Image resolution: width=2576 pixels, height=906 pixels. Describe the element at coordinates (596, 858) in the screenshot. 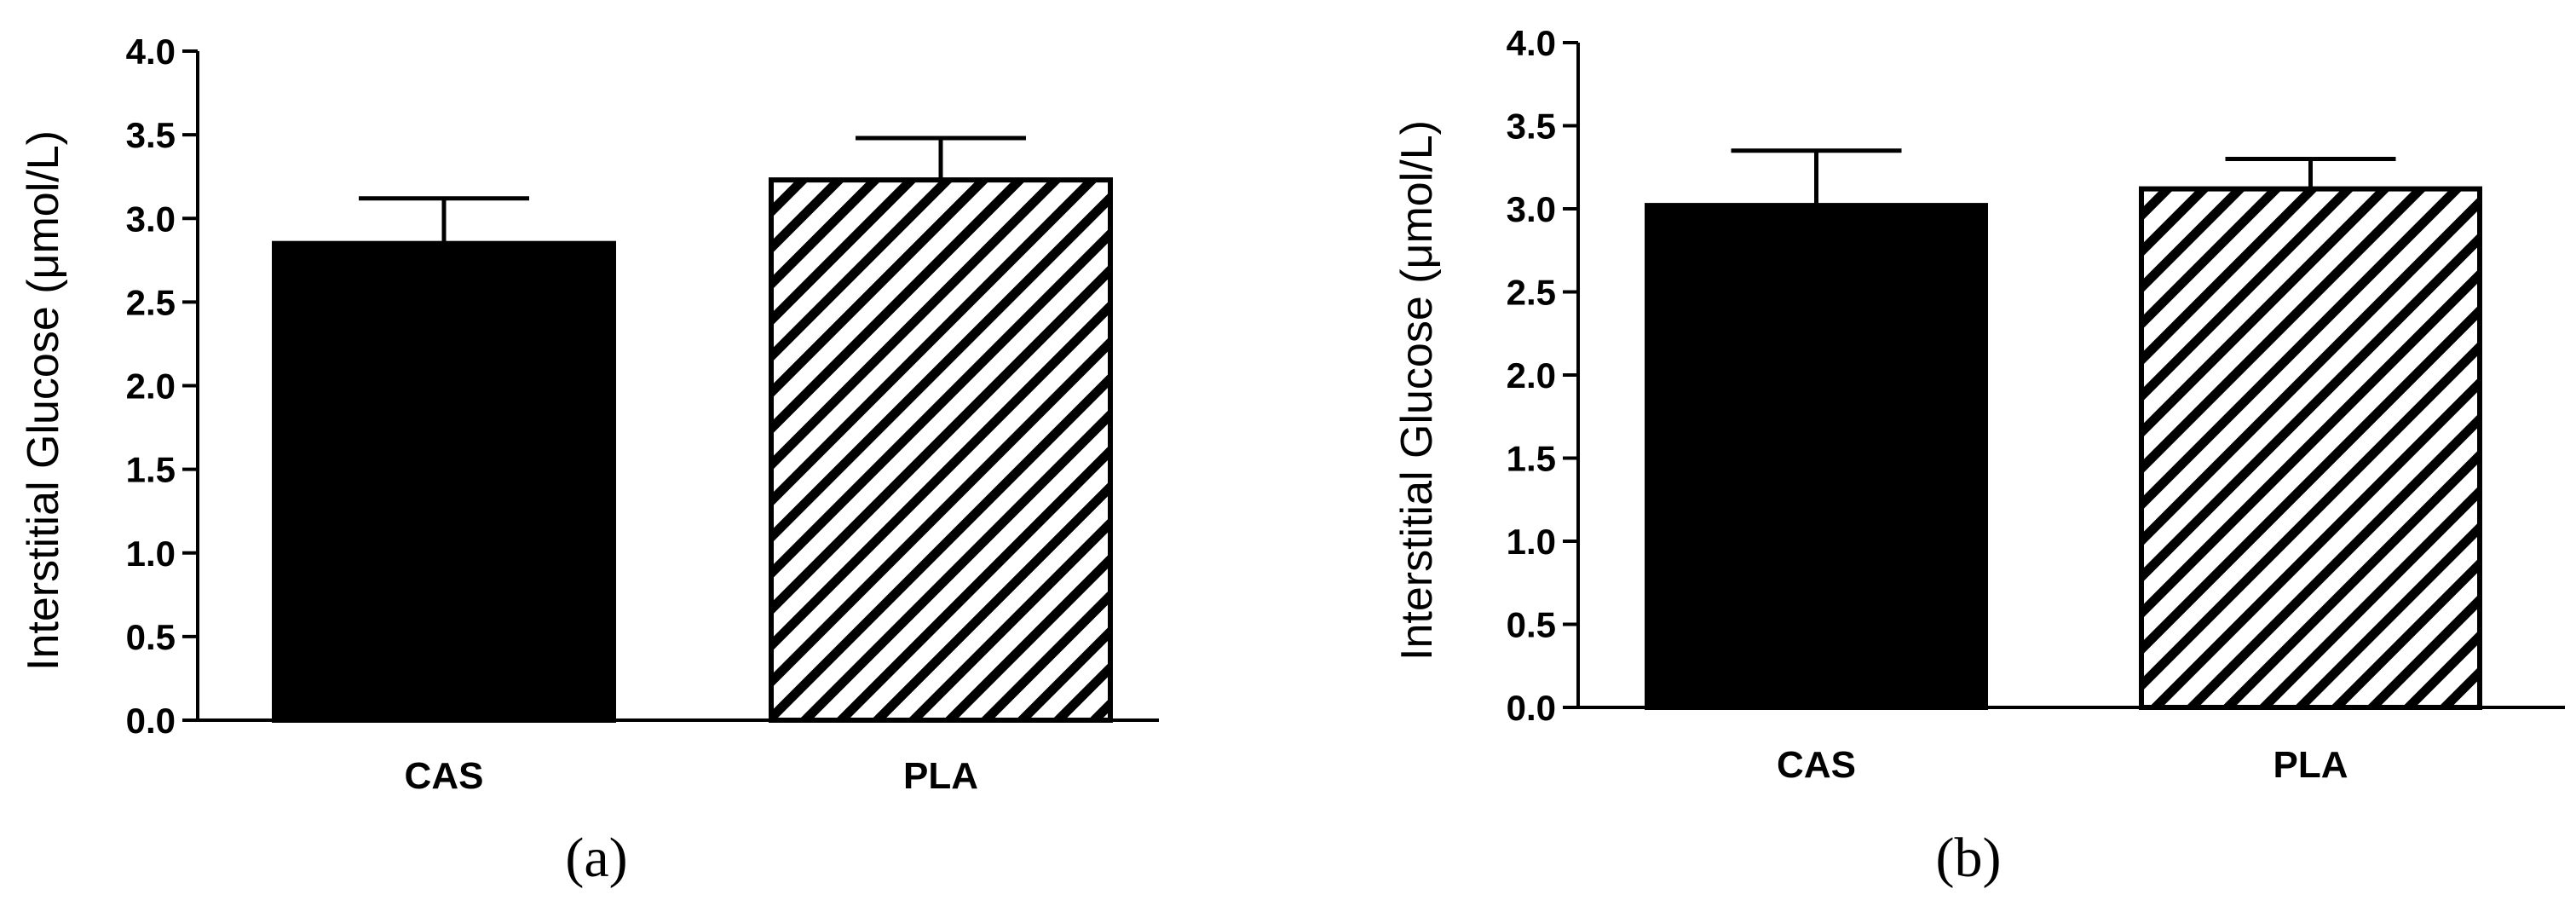

I see `panel-label: (a)` at that location.